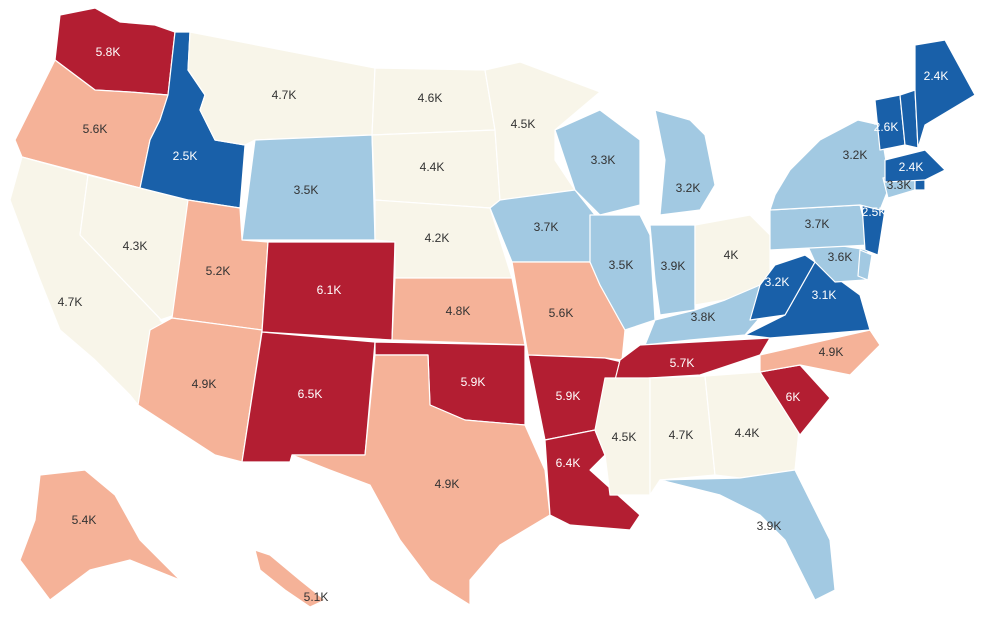 This screenshot has height=632, width=981. I want to click on state-nj, so click(873, 230).